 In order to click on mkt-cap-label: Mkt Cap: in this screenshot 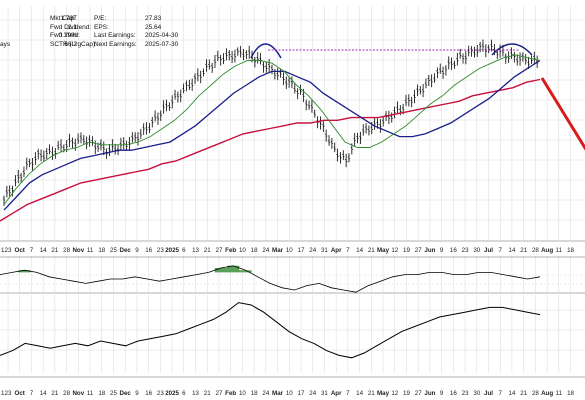, I will do `click(63, 18)`.